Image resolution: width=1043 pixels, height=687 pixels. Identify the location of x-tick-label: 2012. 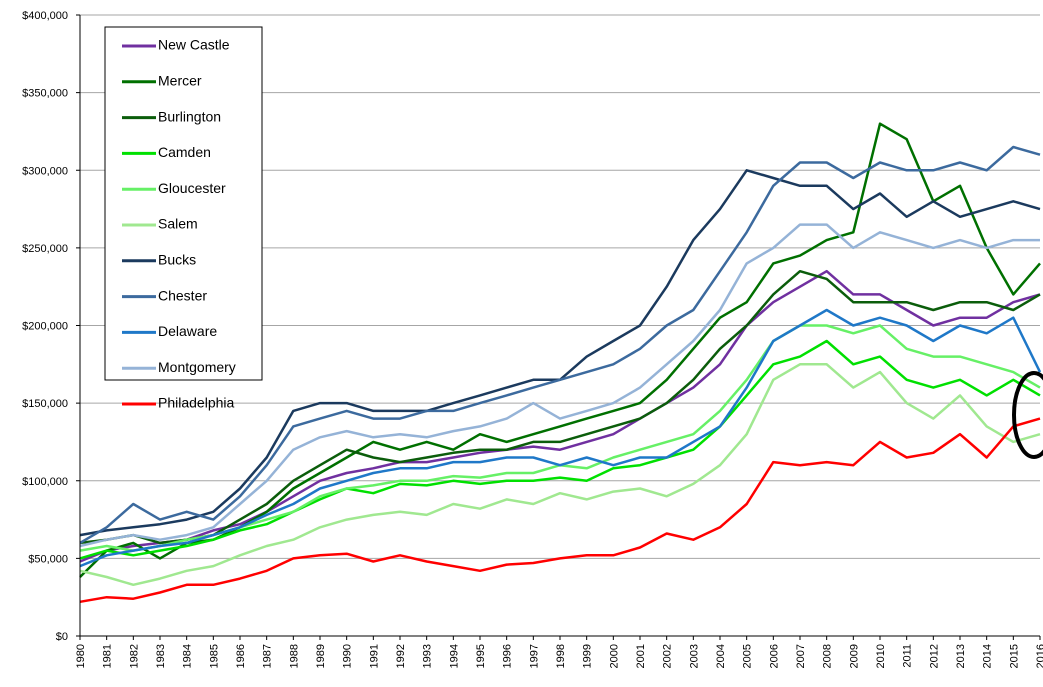
(934, 656).